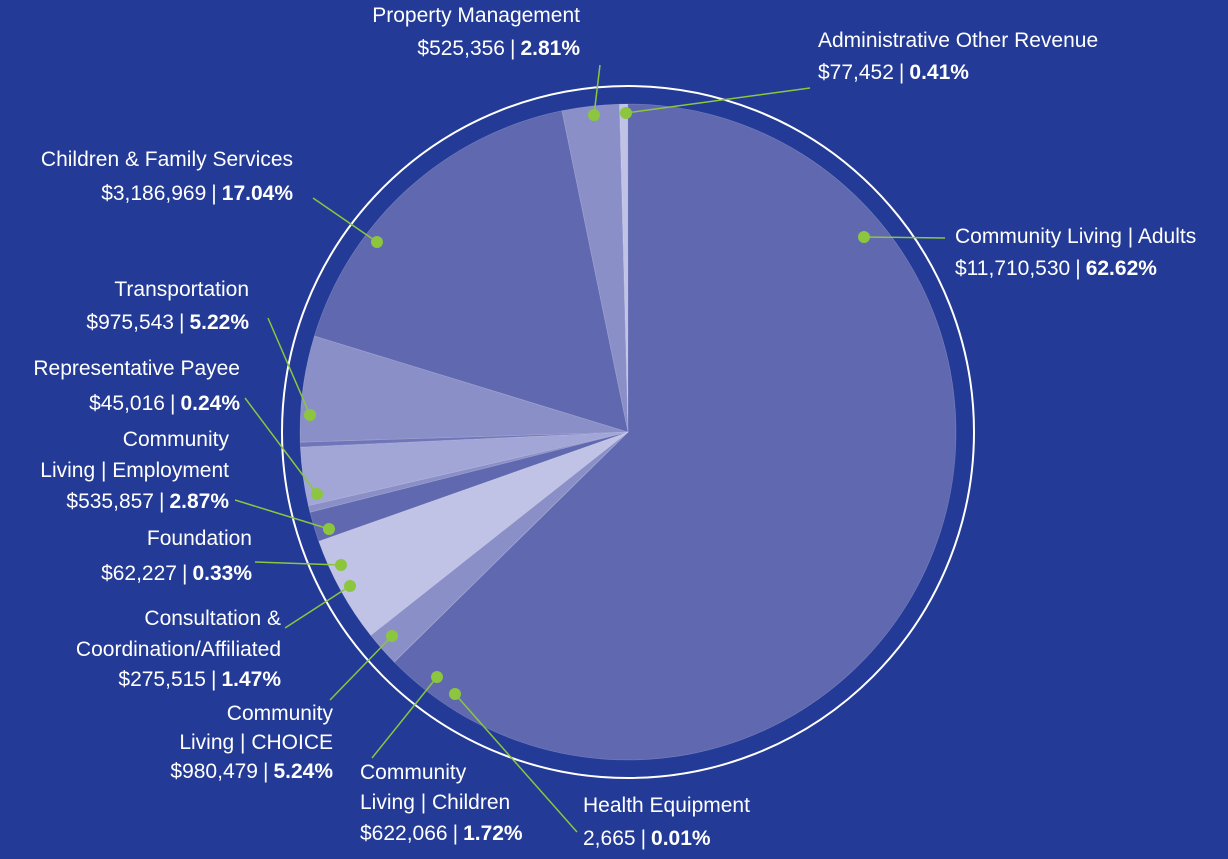 The height and width of the screenshot is (859, 1228). What do you see at coordinates (258, 193) in the screenshot?
I see `percent: 17.04%` at bounding box center [258, 193].